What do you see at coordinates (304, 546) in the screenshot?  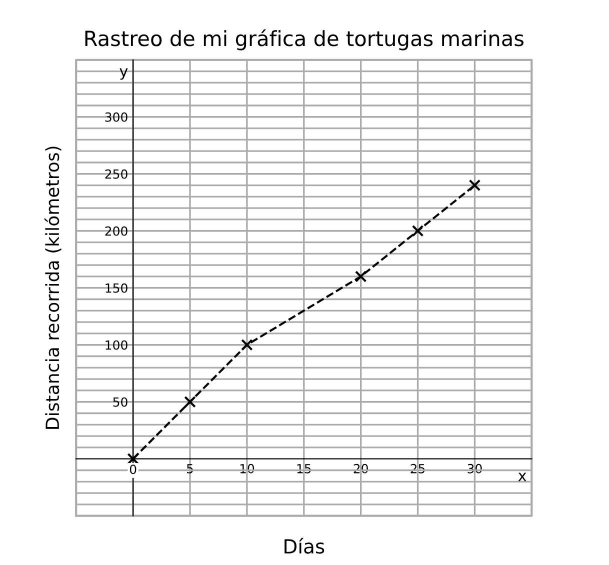 I see `x-axis-title: Días` at bounding box center [304, 546].